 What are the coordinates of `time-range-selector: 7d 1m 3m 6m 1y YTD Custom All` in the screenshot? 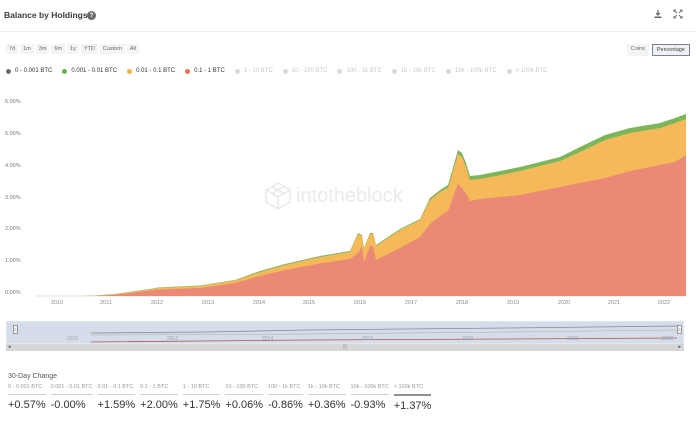 It's located at (72, 49).